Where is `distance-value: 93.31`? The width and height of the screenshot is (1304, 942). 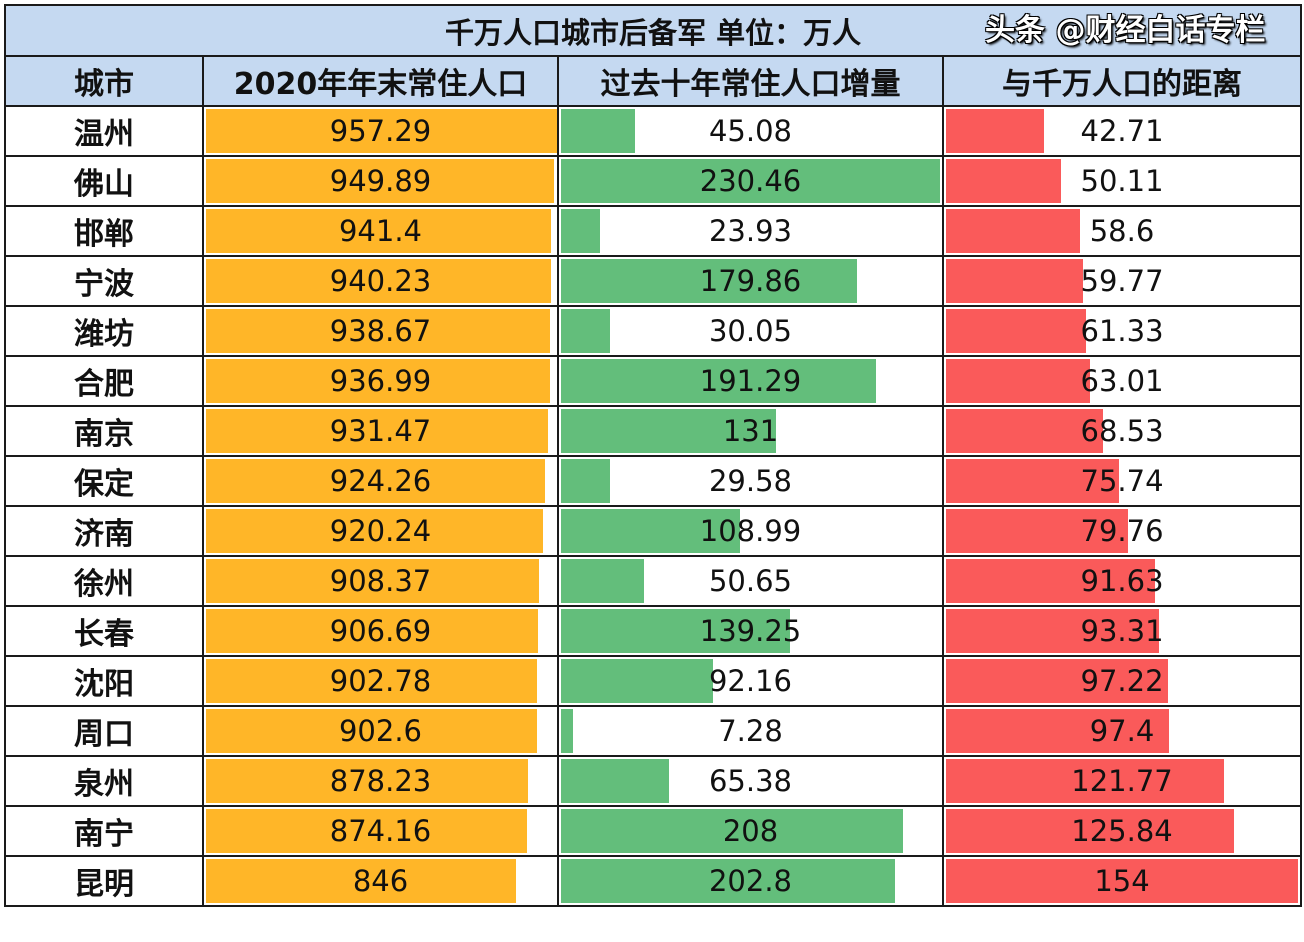 distance-value: 93.31 is located at coordinates (1122, 631).